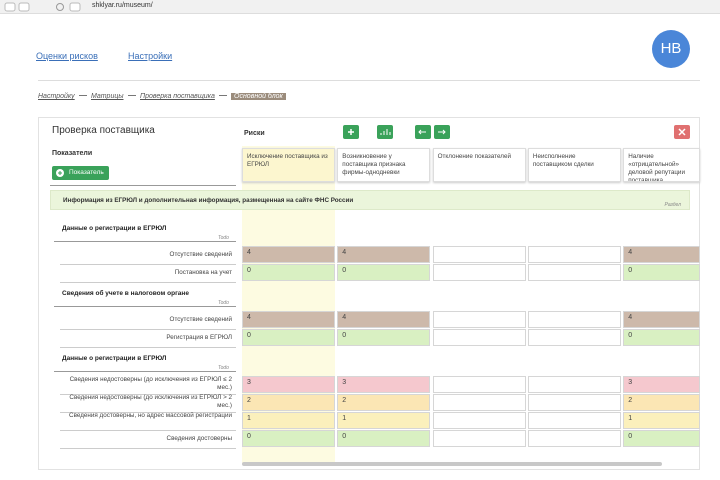  Describe the element at coordinates (56, 96) in the screenshot. I see `breadcrumb: Настройку` at that location.